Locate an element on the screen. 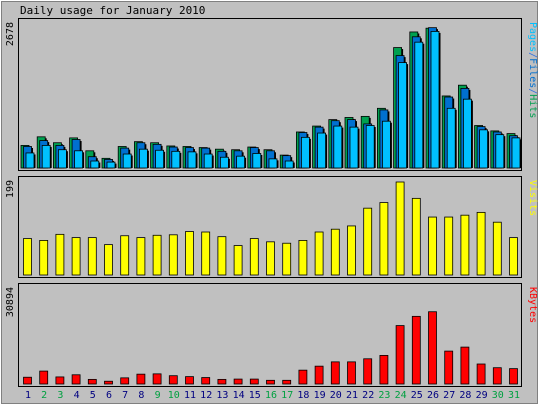 This screenshot has height=405, width=539. ymax-label-hits-files-pages: 2678 is located at coordinates (10, 34).